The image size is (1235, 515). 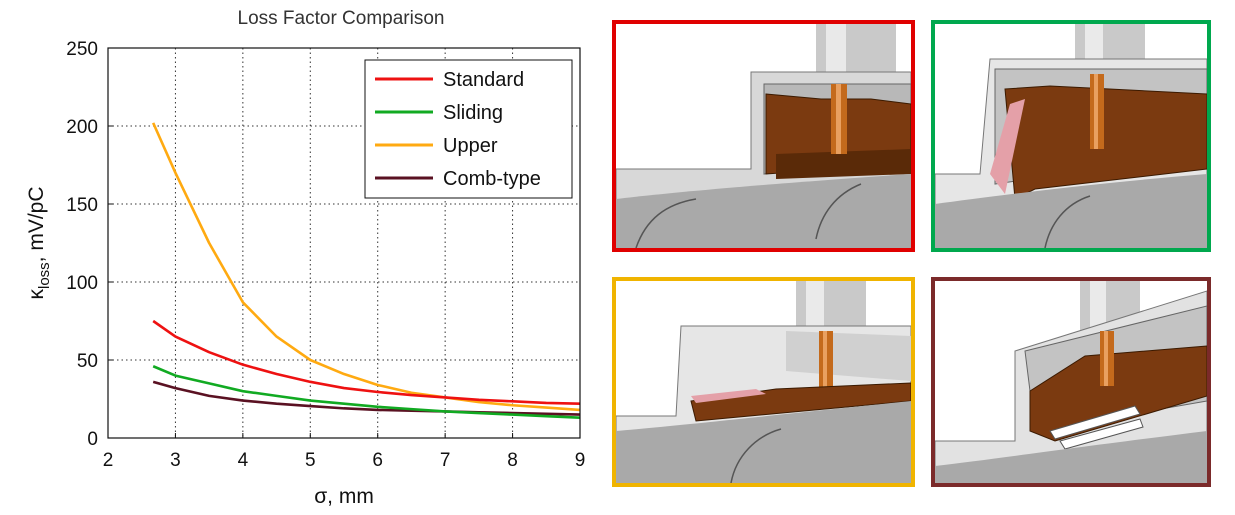 I want to click on legend-label-sliding: Sliding, so click(x=473, y=113).